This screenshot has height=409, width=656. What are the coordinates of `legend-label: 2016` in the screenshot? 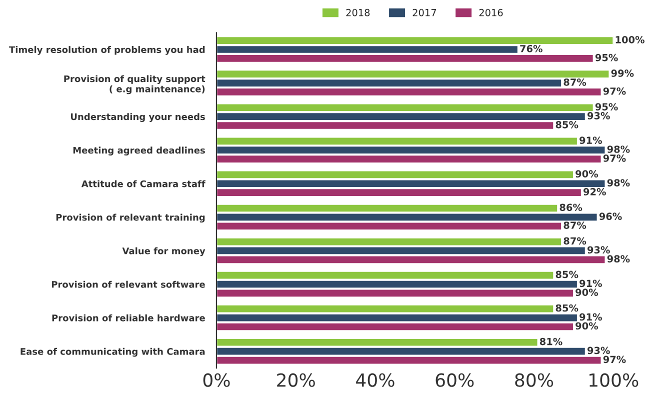 It's located at (491, 12).